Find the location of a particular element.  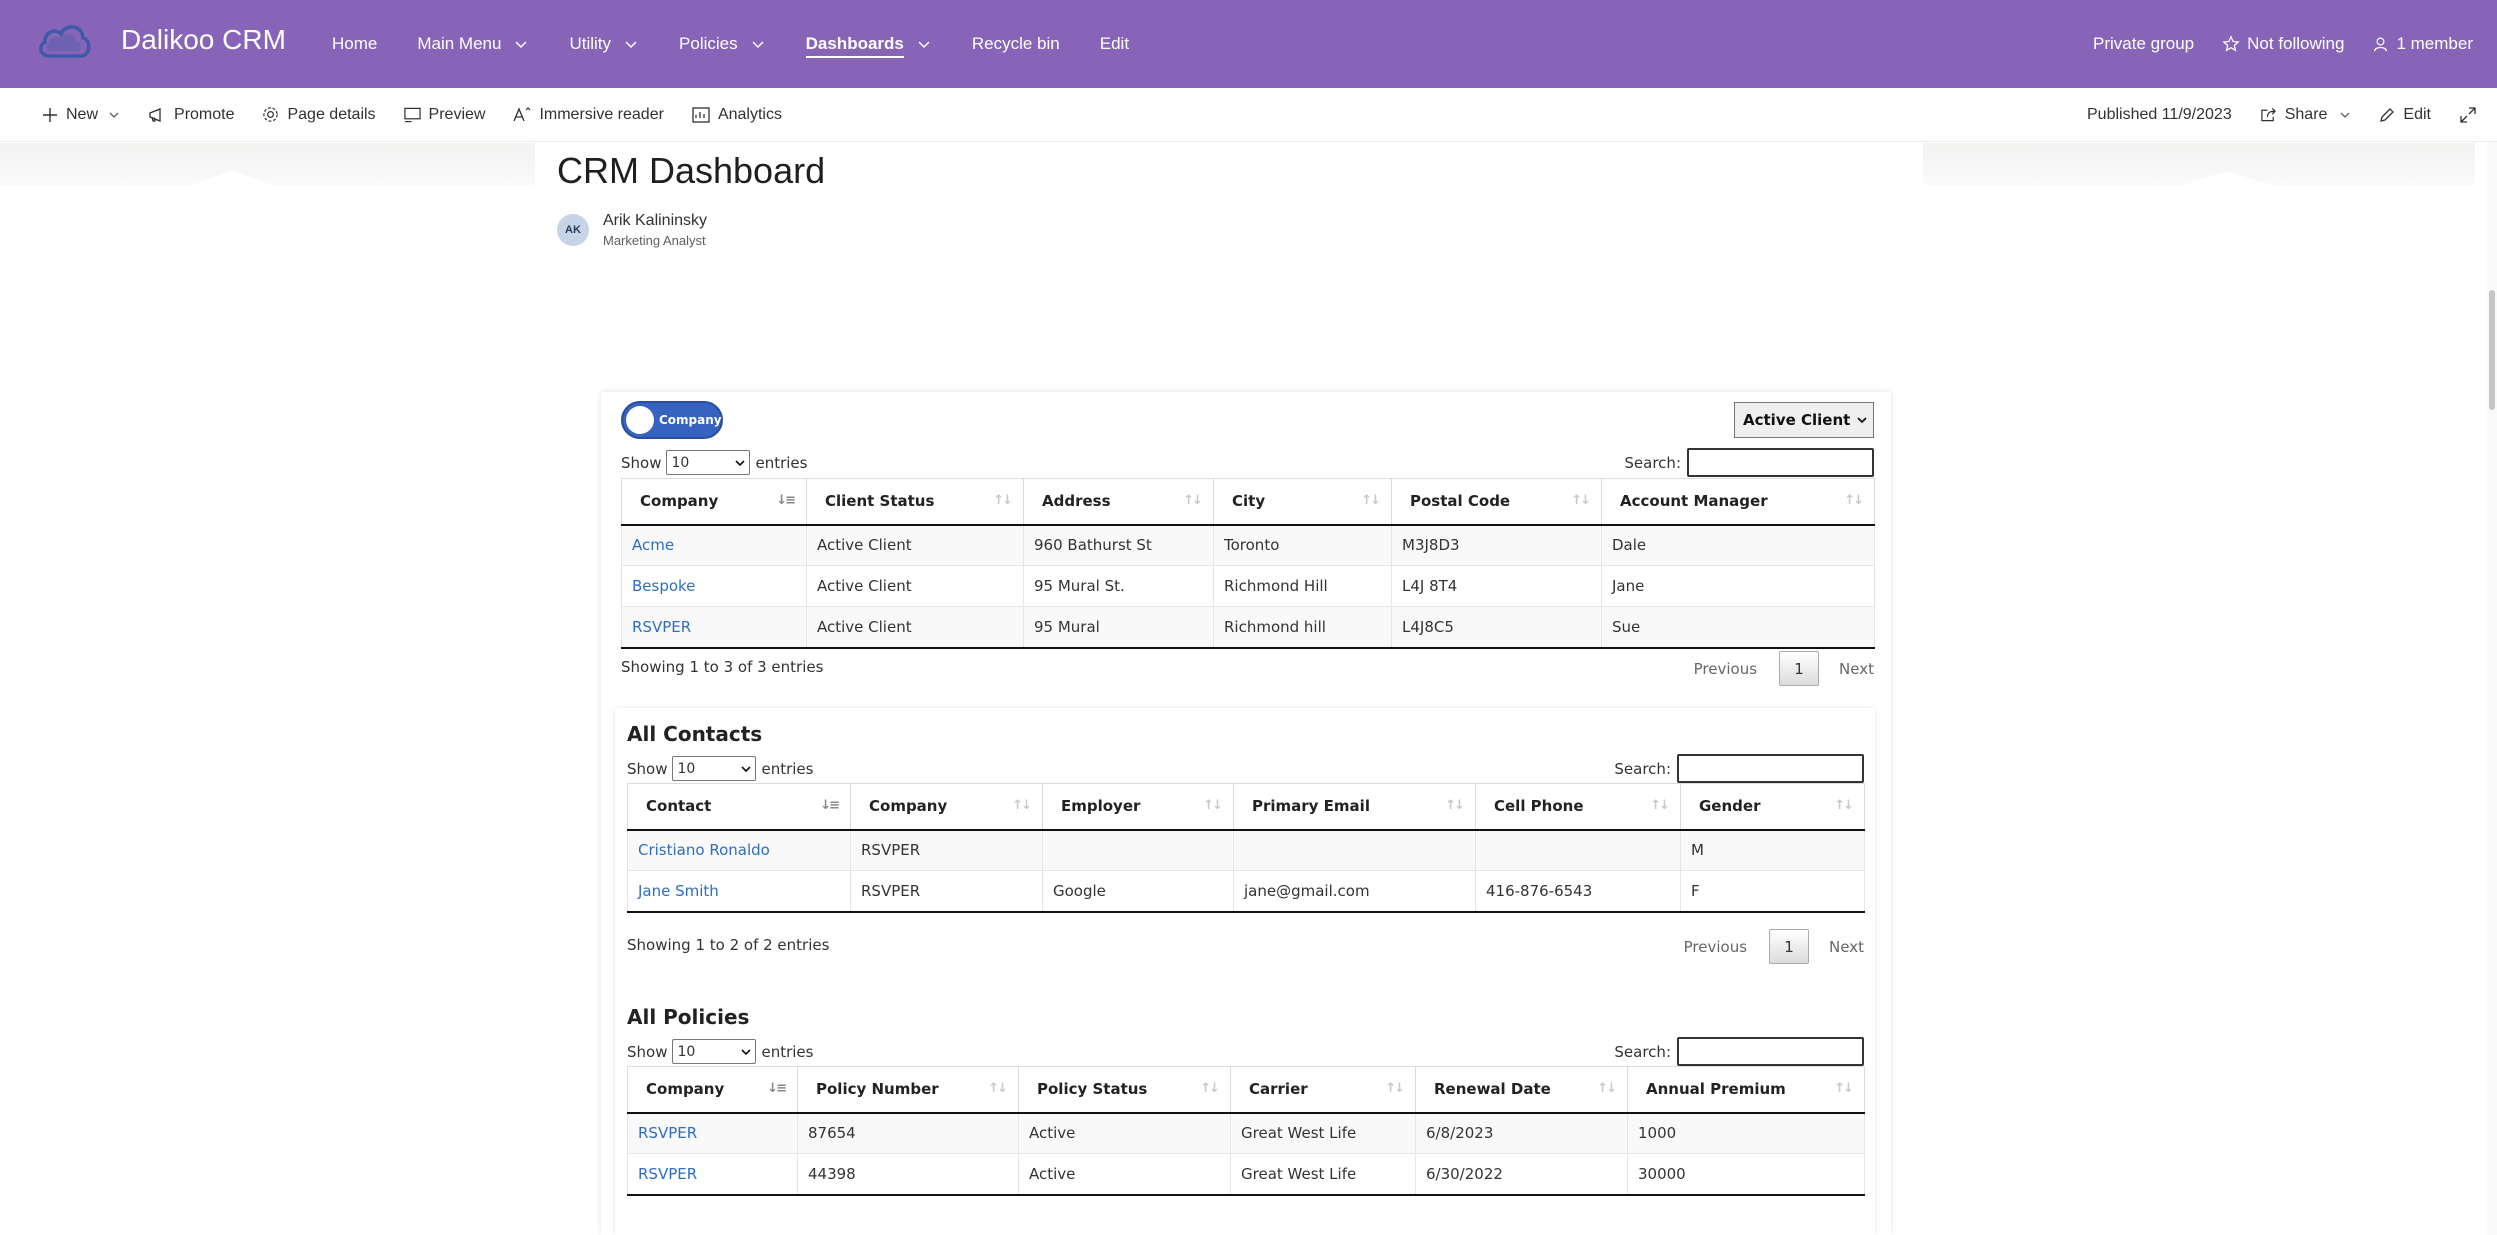

column-header: Address ↑↓ is located at coordinates (1118, 502).